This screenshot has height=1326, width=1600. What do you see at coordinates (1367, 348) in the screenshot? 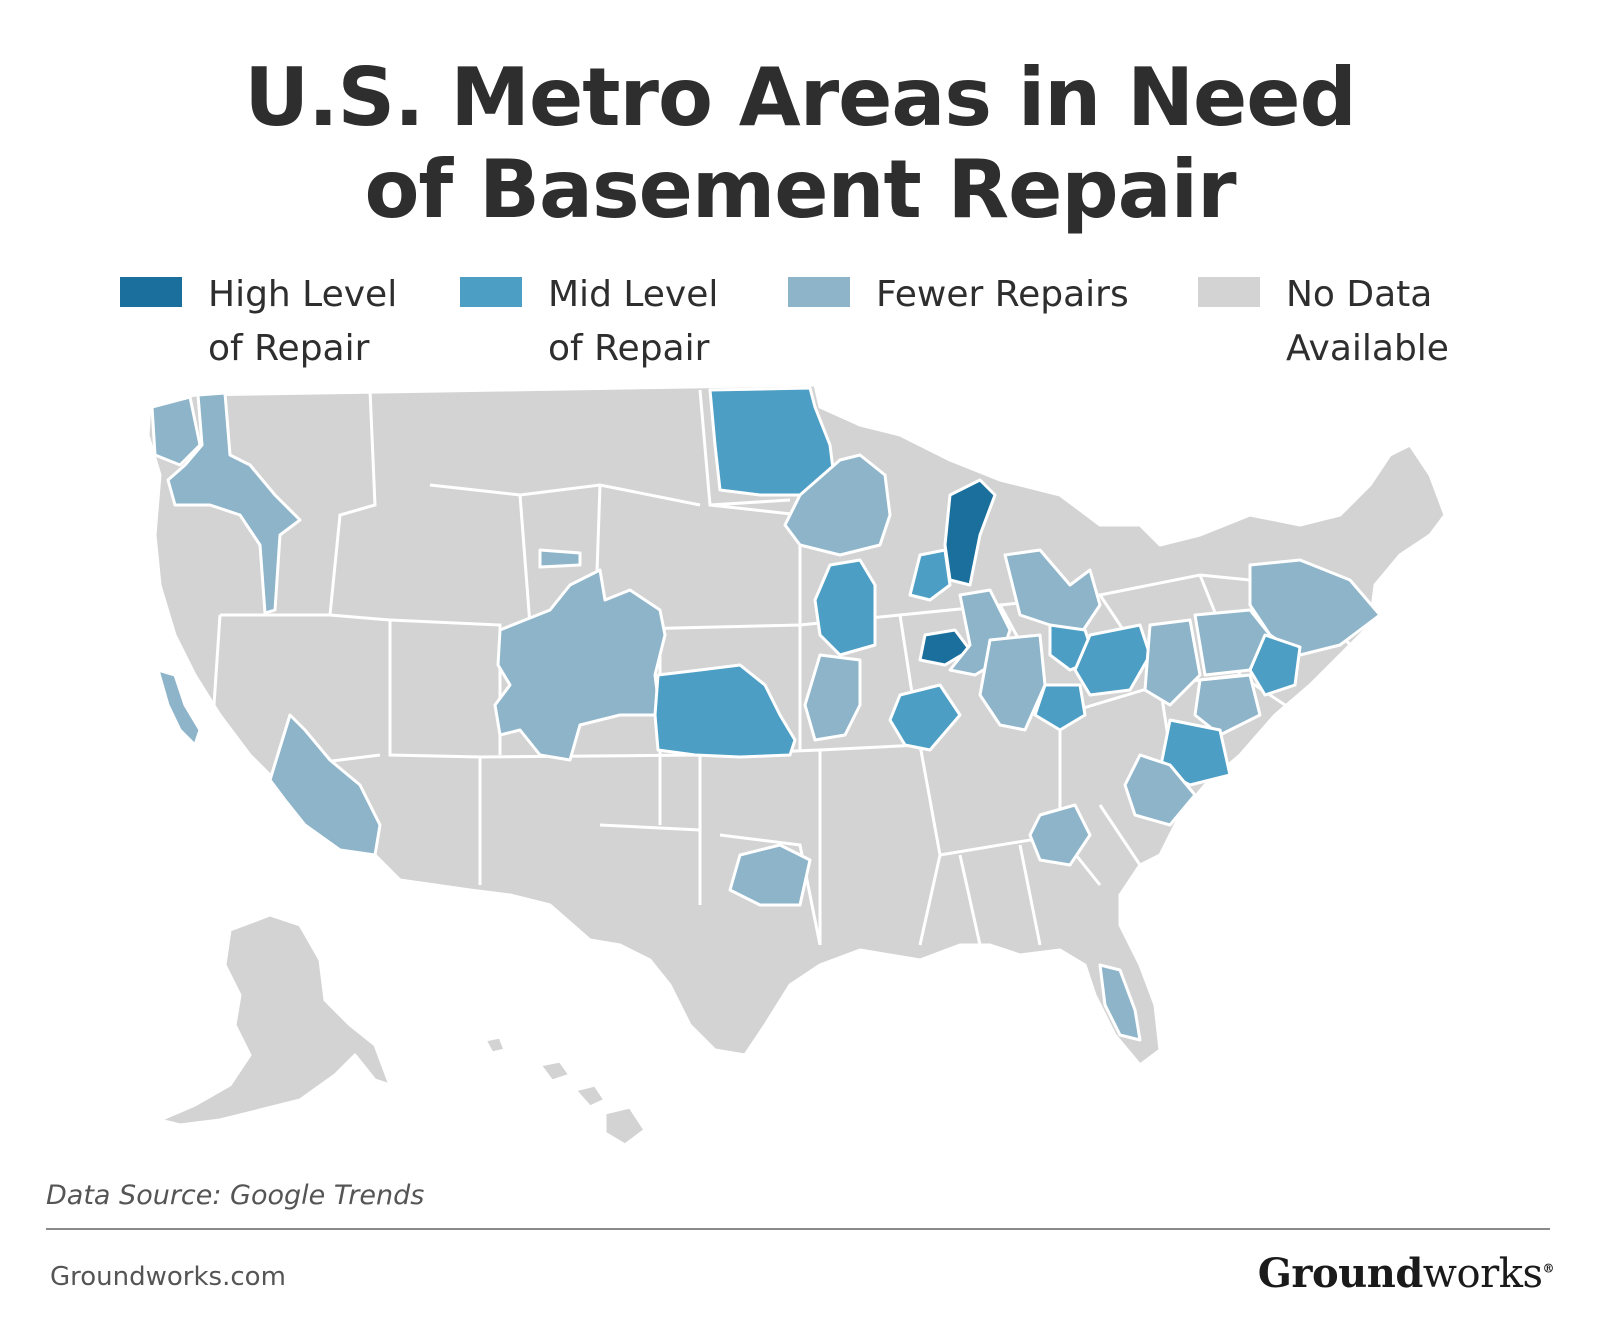
I see `legend-label-no-data-line-2: Available` at bounding box center [1367, 348].